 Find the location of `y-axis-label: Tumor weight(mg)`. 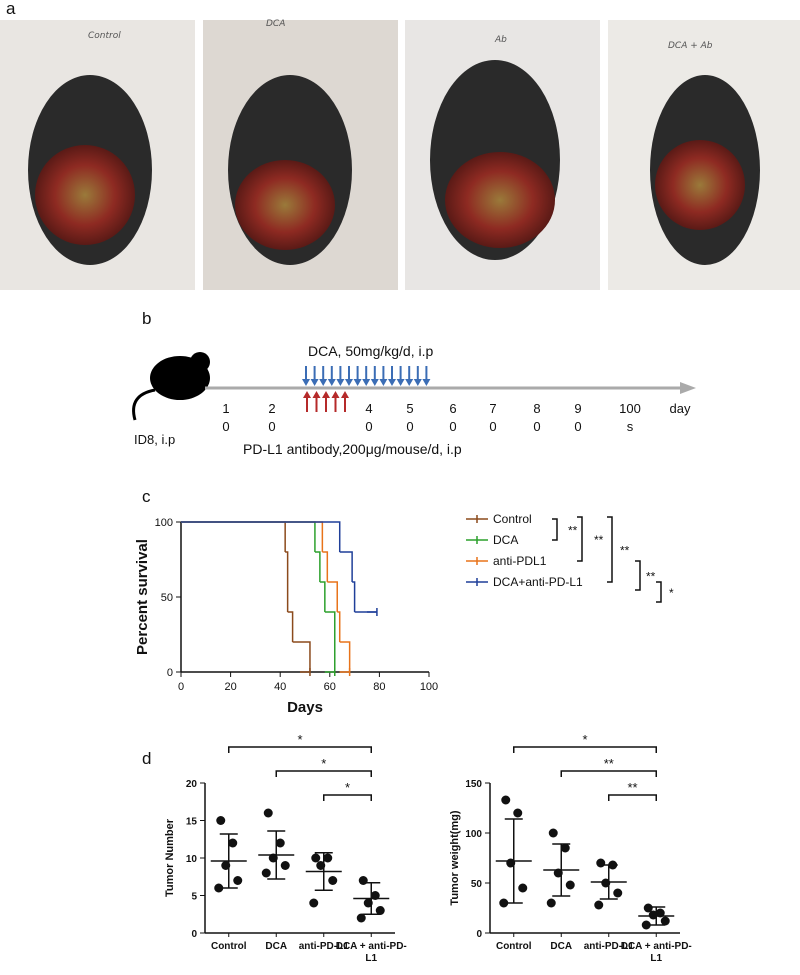

y-axis-label: Tumor weight(mg) is located at coordinates (455, 857).